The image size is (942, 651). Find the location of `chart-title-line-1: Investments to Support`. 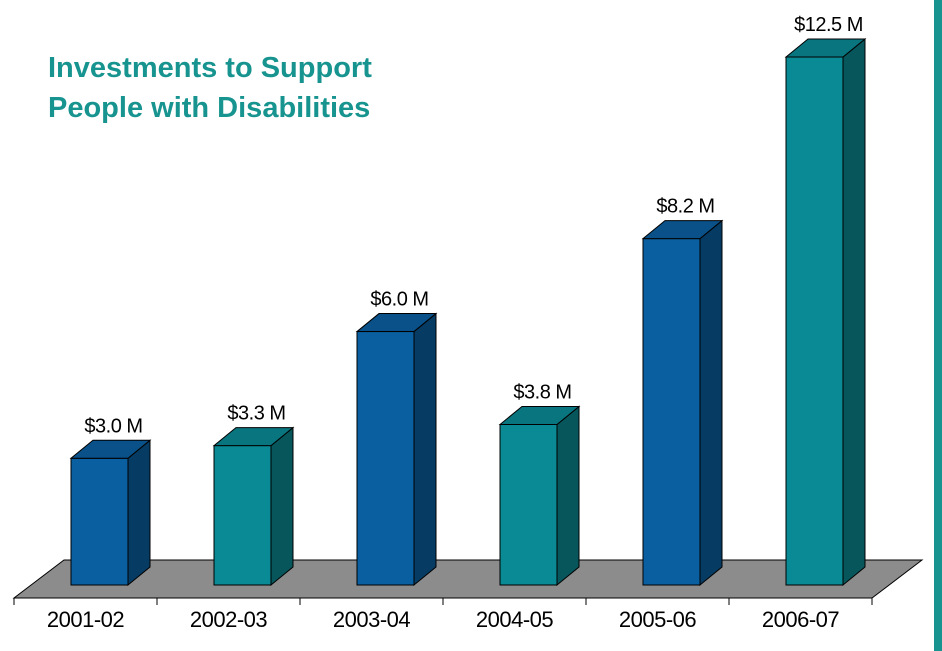

chart-title-line-1: Investments to Support is located at coordinates (210, 68).